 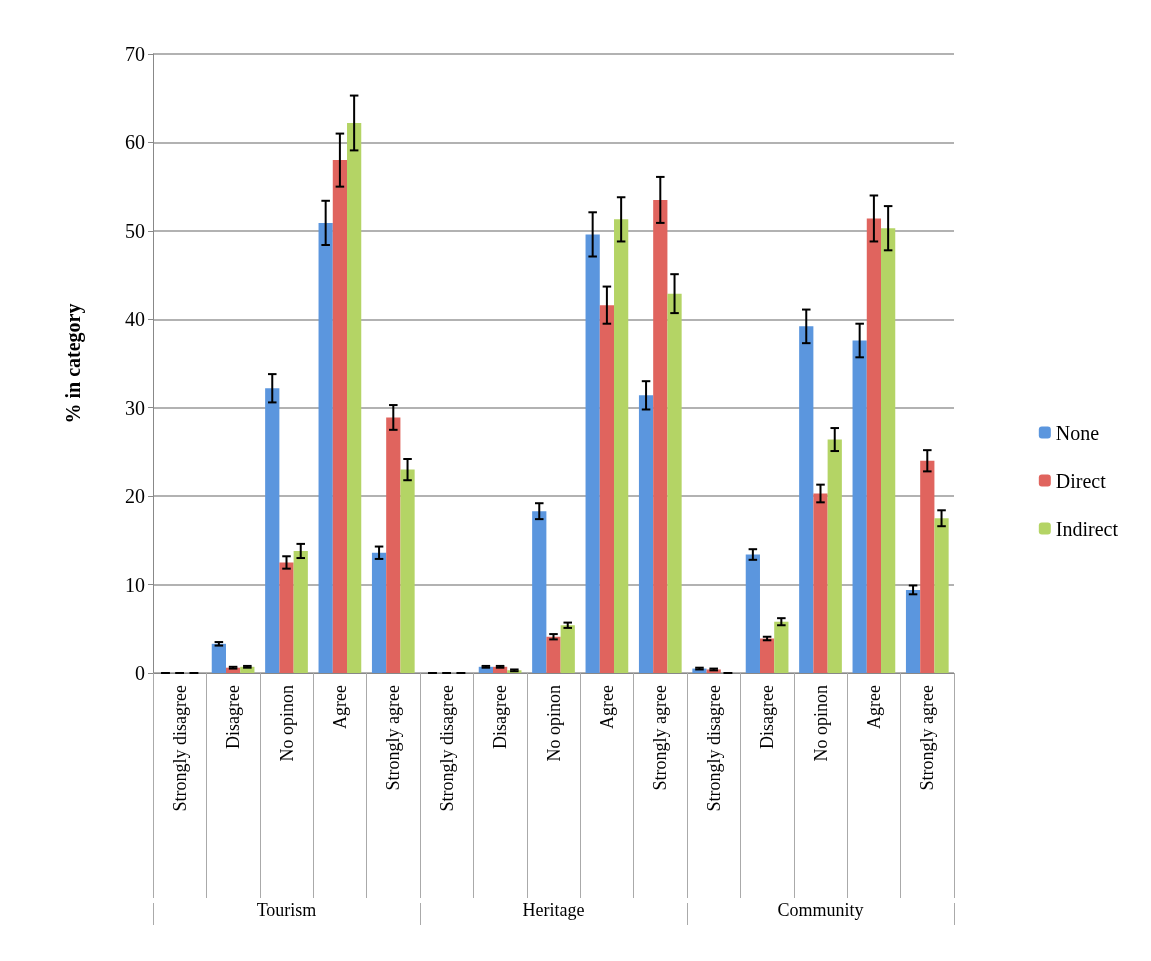 I want to click on y-tick-label: 70, so click(x=135, y=54).